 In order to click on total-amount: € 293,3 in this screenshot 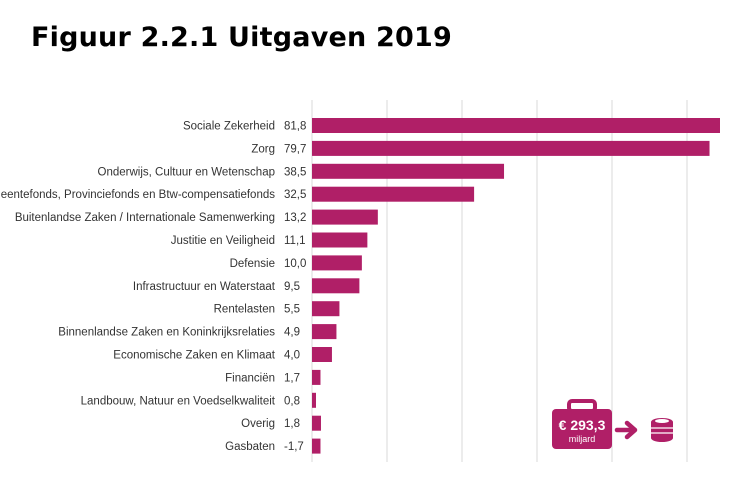, I will do `click(582, 425)`.